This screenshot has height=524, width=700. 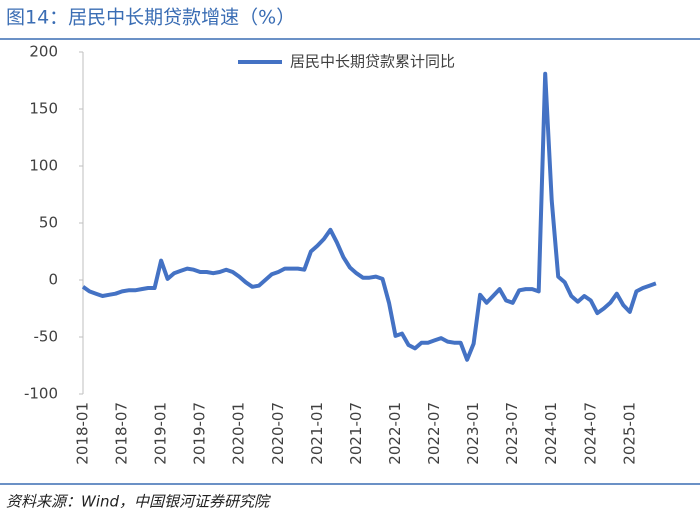 I want to click on x-tick-label: 2021-07, so click(x=356, y=433).